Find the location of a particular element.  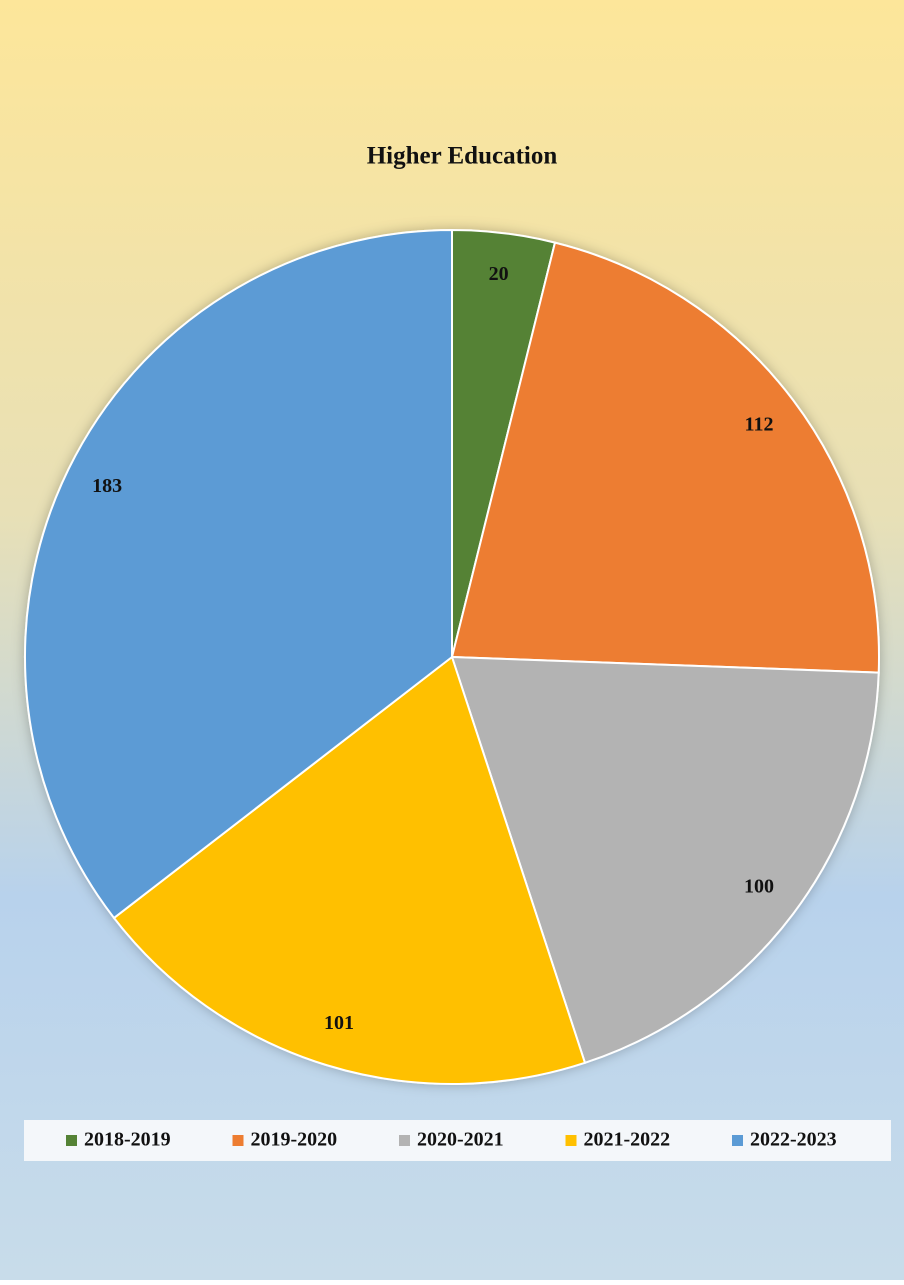

data-label: 100 is located at coordinates (759, 887).